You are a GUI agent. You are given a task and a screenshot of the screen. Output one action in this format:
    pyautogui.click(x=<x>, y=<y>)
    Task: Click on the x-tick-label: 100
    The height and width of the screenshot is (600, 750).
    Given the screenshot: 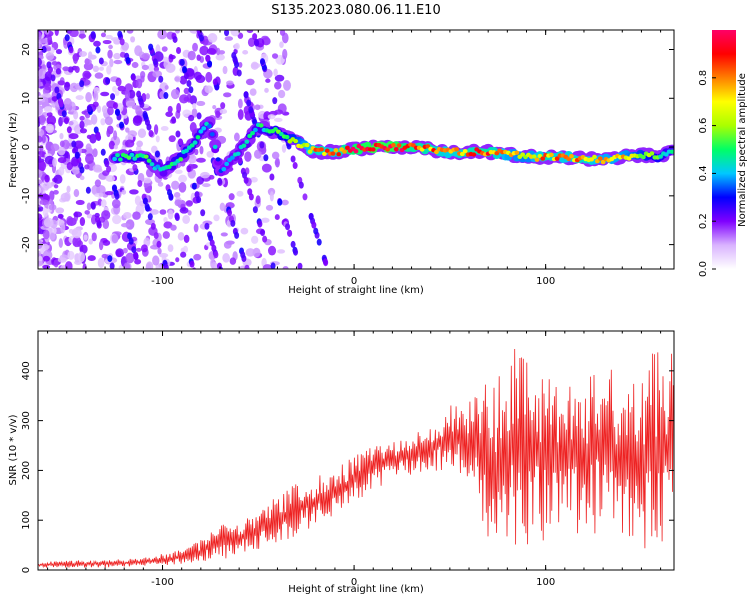 What is the action you would take?
    pyautogui.click(x=545, y=582)
    